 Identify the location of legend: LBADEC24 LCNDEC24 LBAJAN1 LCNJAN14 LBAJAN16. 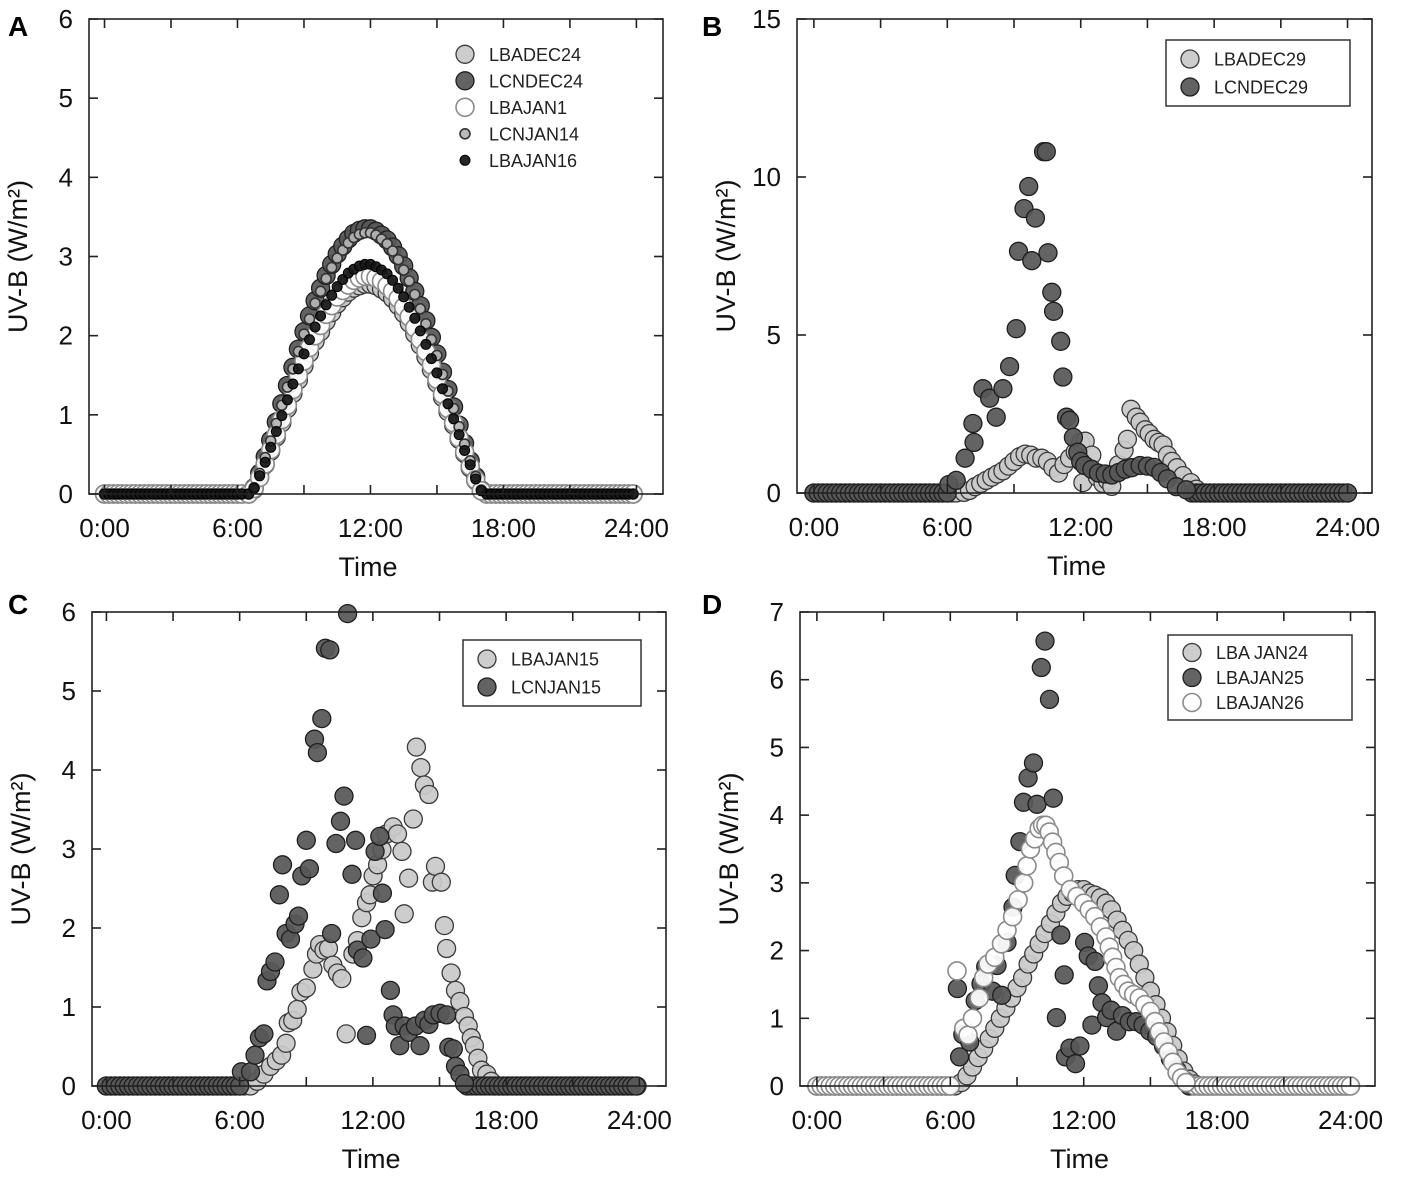
(519, 107).